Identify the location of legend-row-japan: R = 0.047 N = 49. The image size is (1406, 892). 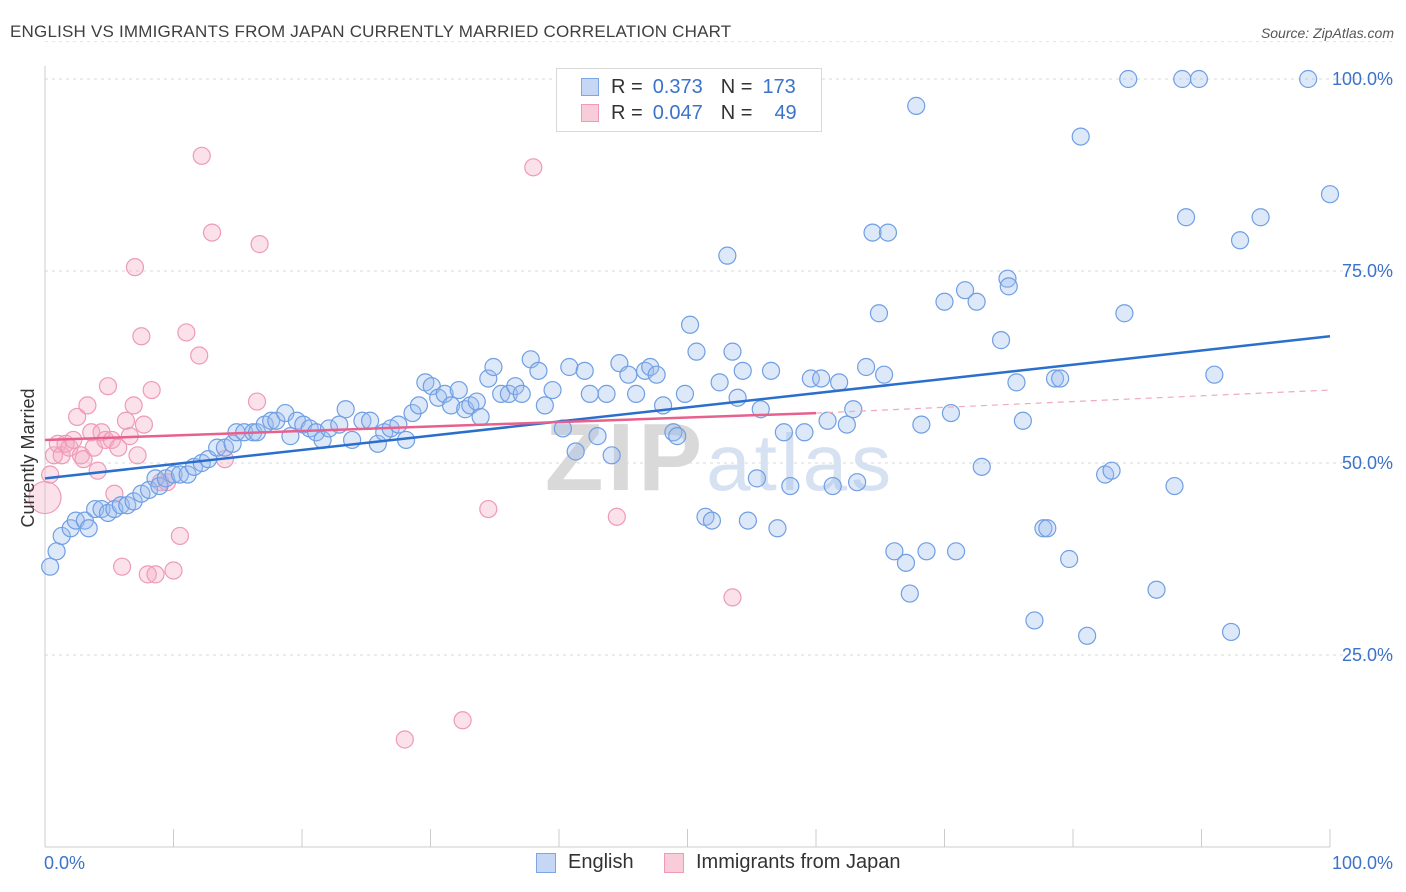
(689, 113).